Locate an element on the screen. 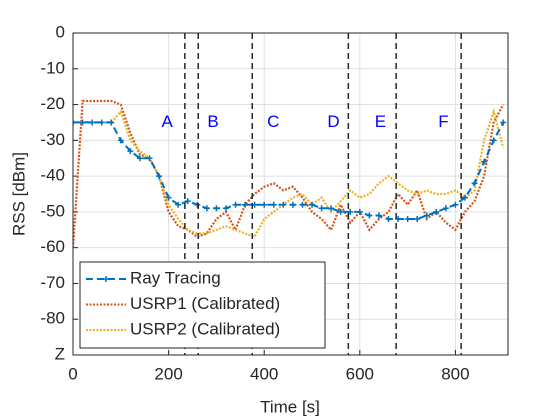 The height and width of the screenshot is (420, 560). y-tick-label: 0 is located at coordinates (60, 31).